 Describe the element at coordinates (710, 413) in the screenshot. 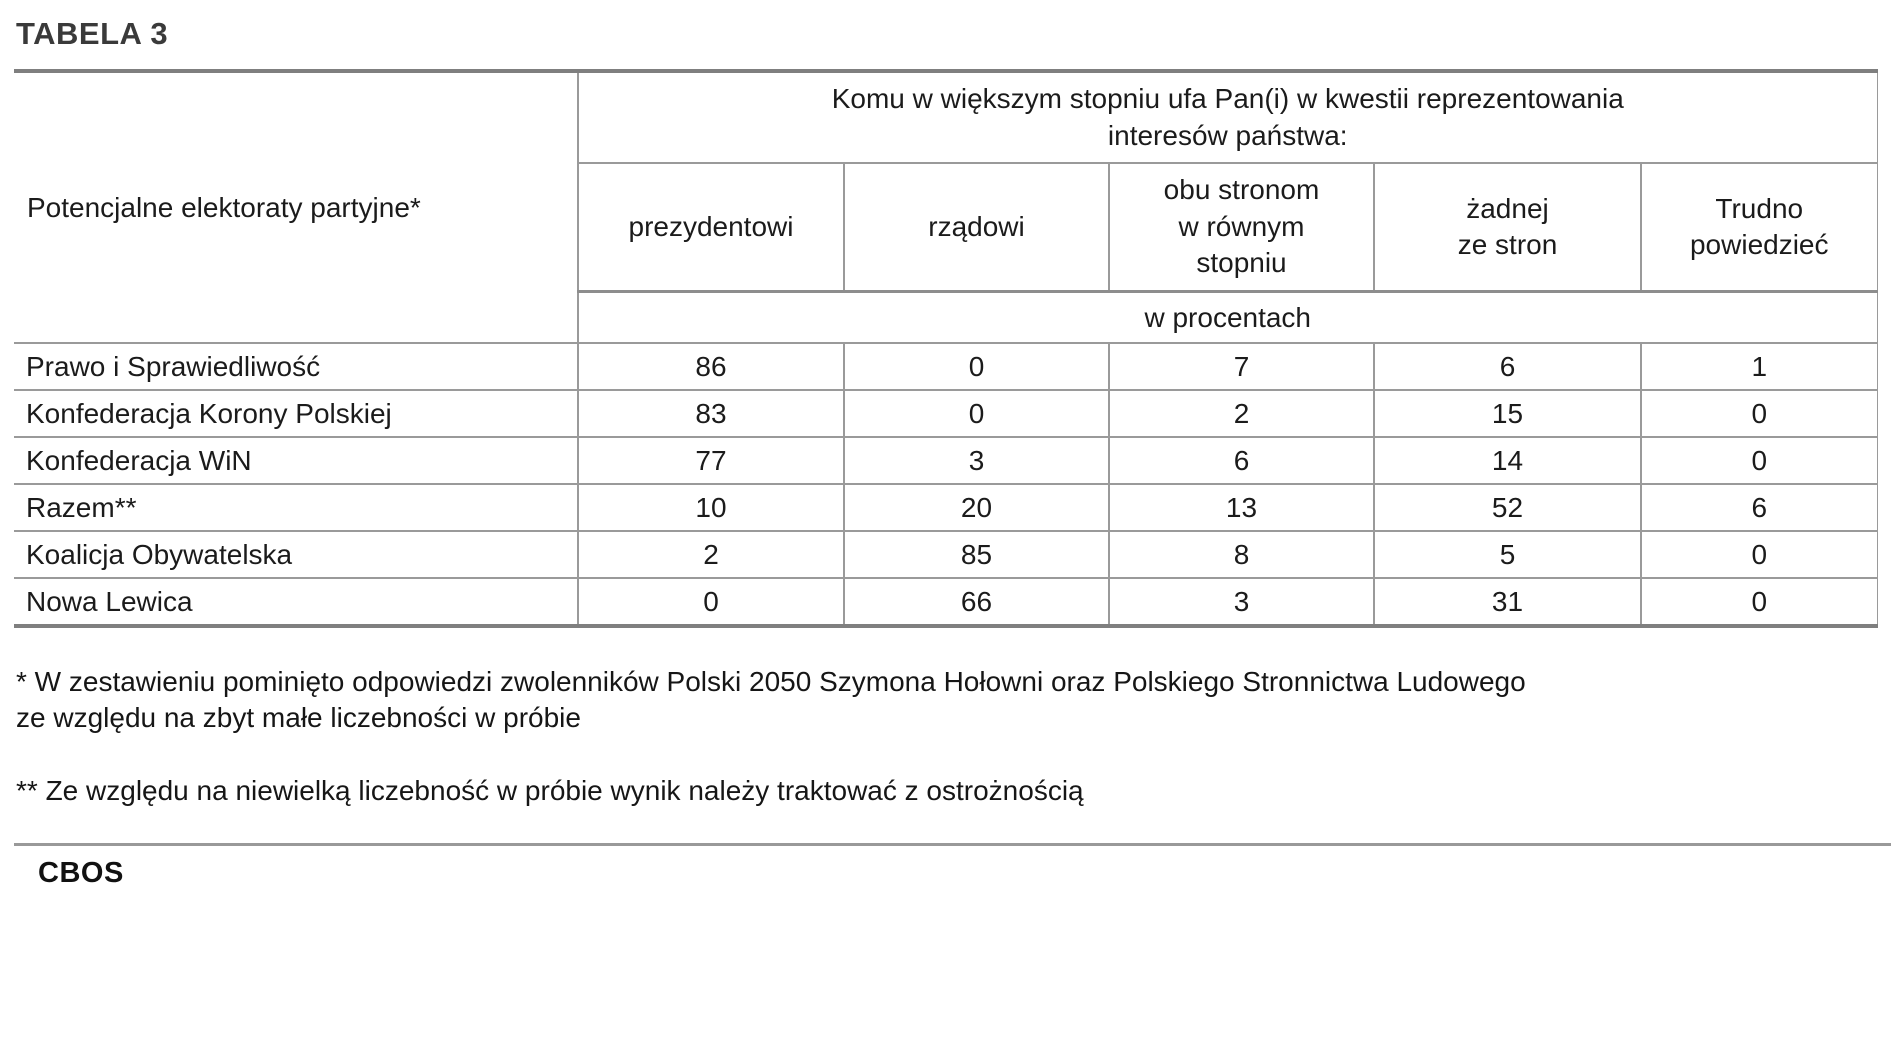

I see `value-cell: 83` at that location.